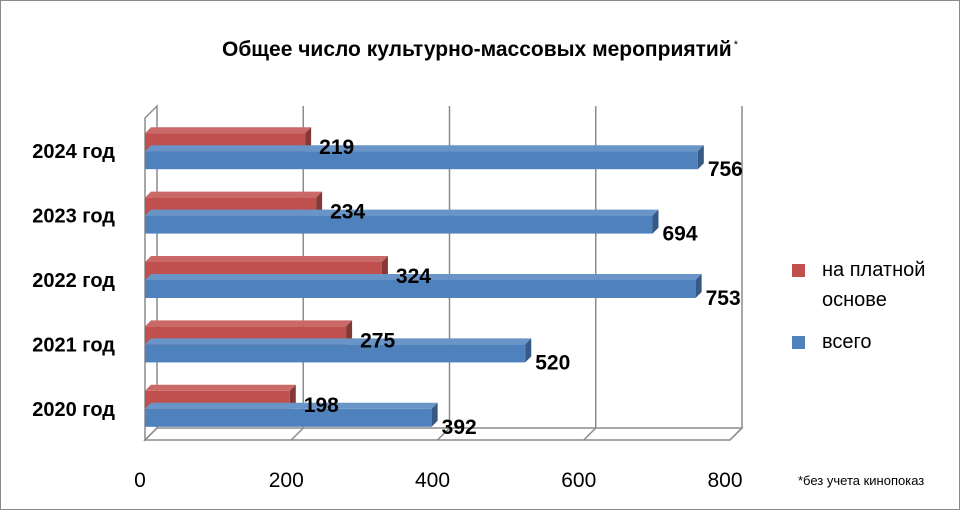 The height and width of the screenshot is (510, 960). I want to click on y-category-label: 2021 год, so click(73, 345).